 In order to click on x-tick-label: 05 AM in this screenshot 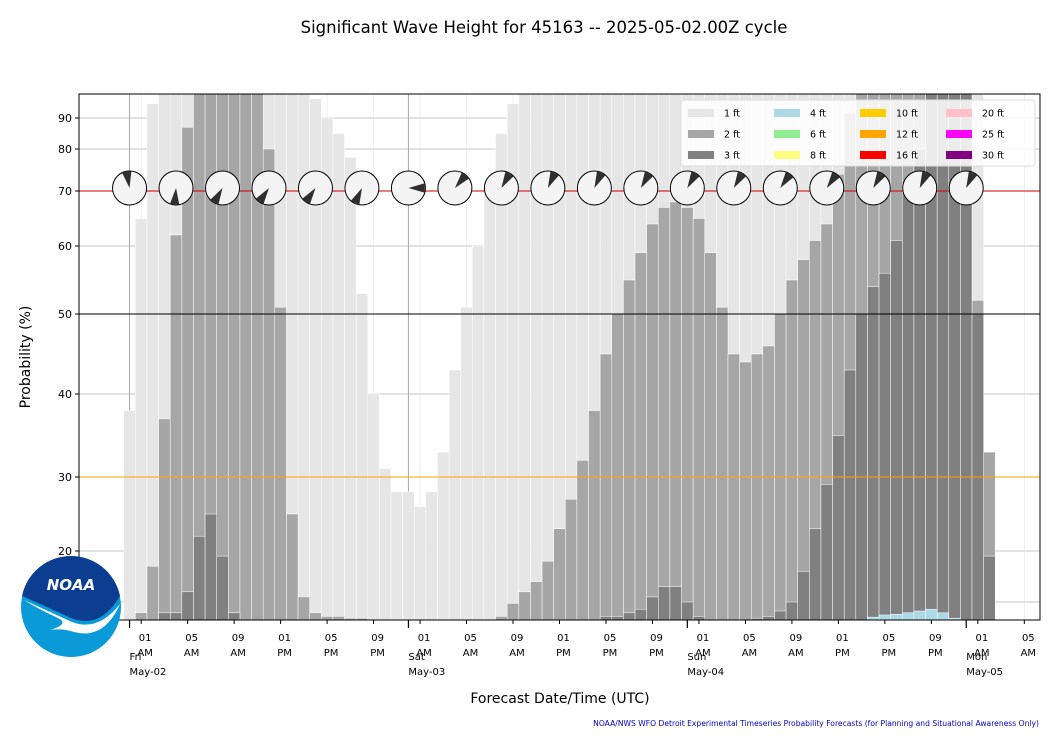, I will do `click(470, 646)`.